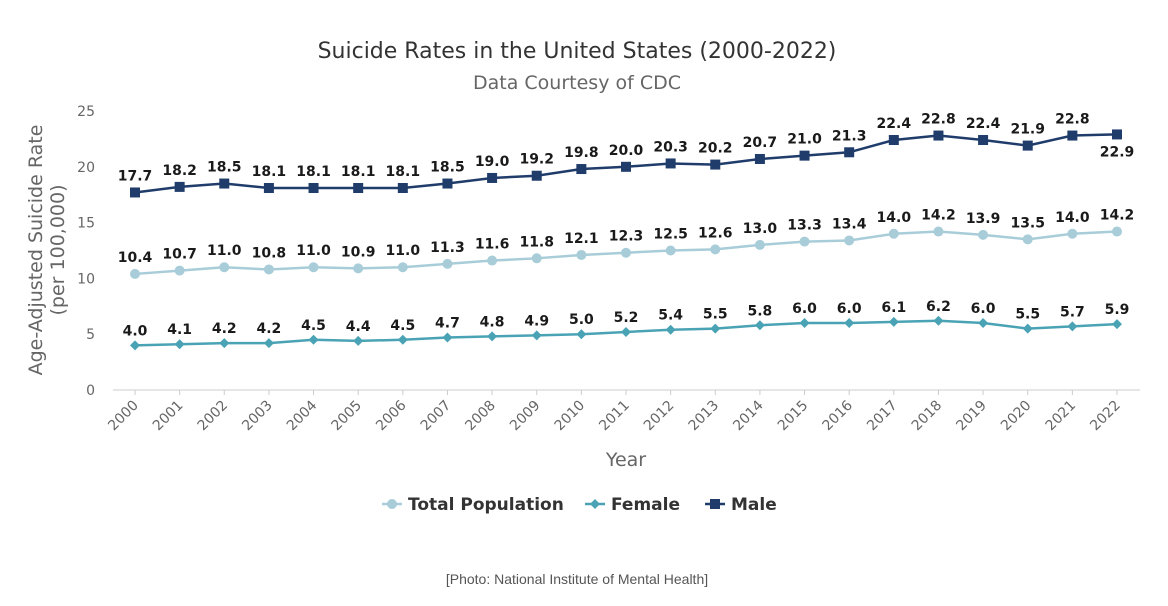 This screenshot has height=606, width=1168. I want to click on x-tick-label: 2000, so click(123, 416).